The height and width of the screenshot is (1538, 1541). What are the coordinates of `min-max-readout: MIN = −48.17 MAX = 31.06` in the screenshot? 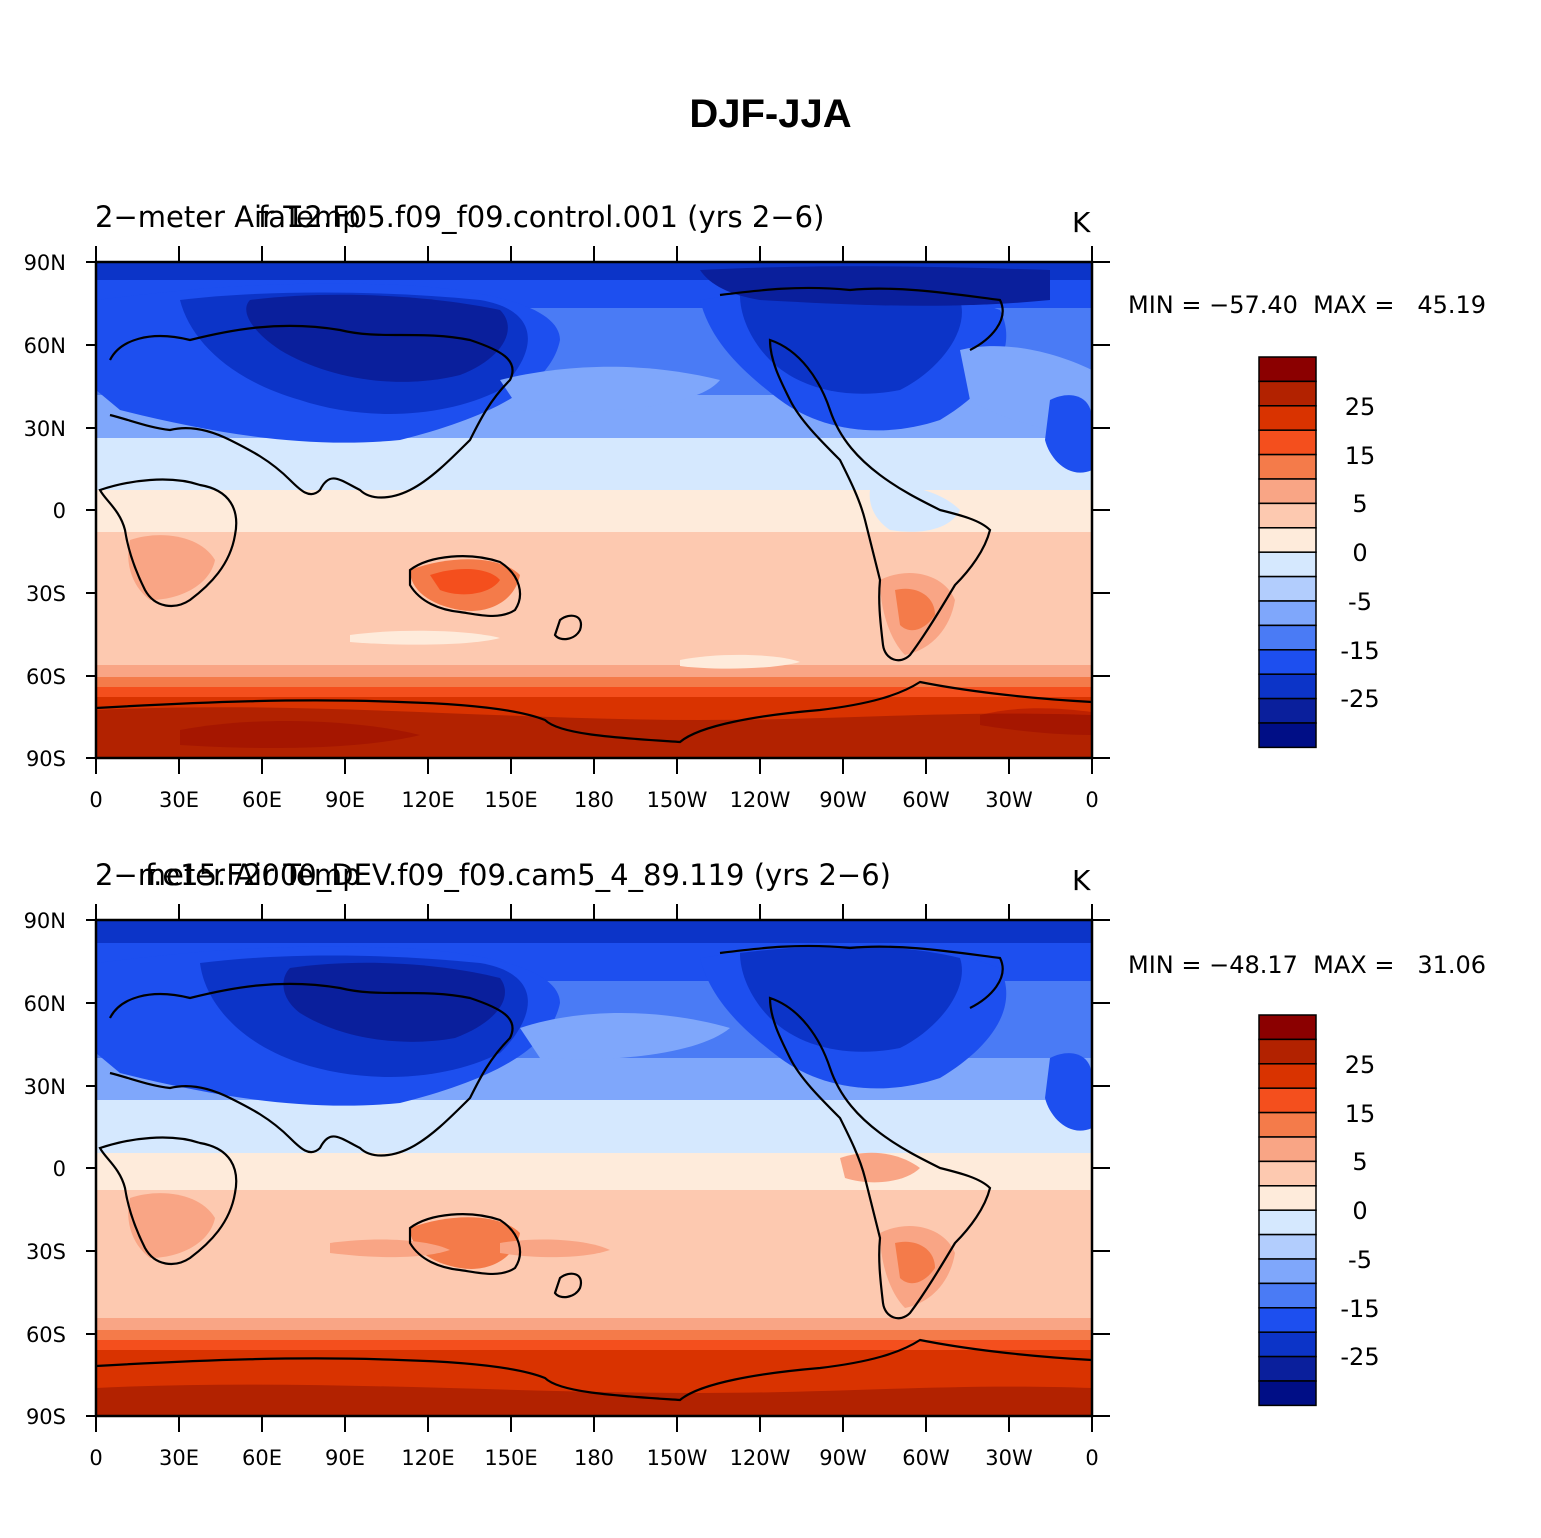 It's located at (1307, 965).